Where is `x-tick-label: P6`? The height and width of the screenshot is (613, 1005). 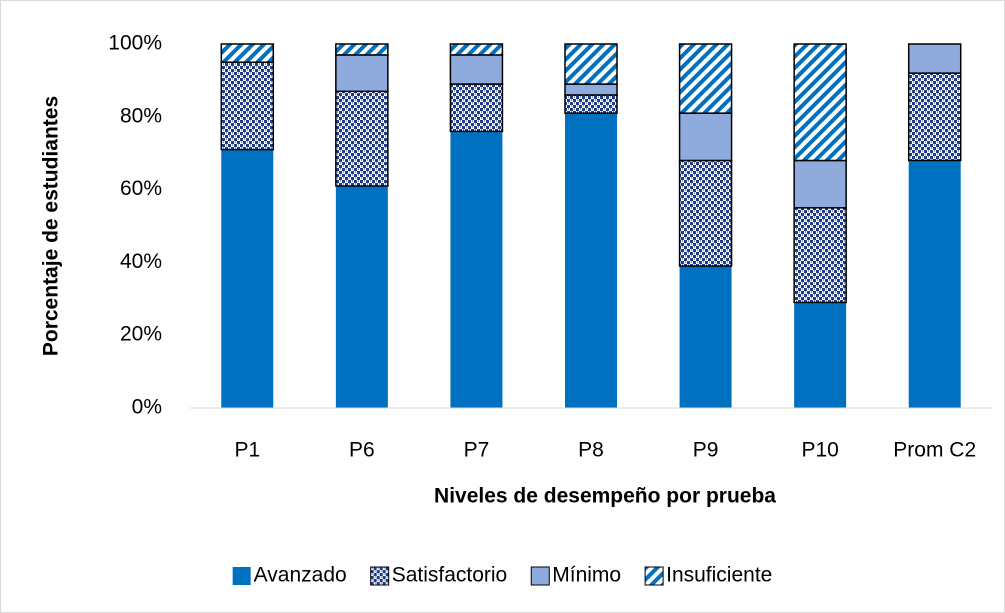
x-tick-label: P6 is located at coordinates (362, 450).